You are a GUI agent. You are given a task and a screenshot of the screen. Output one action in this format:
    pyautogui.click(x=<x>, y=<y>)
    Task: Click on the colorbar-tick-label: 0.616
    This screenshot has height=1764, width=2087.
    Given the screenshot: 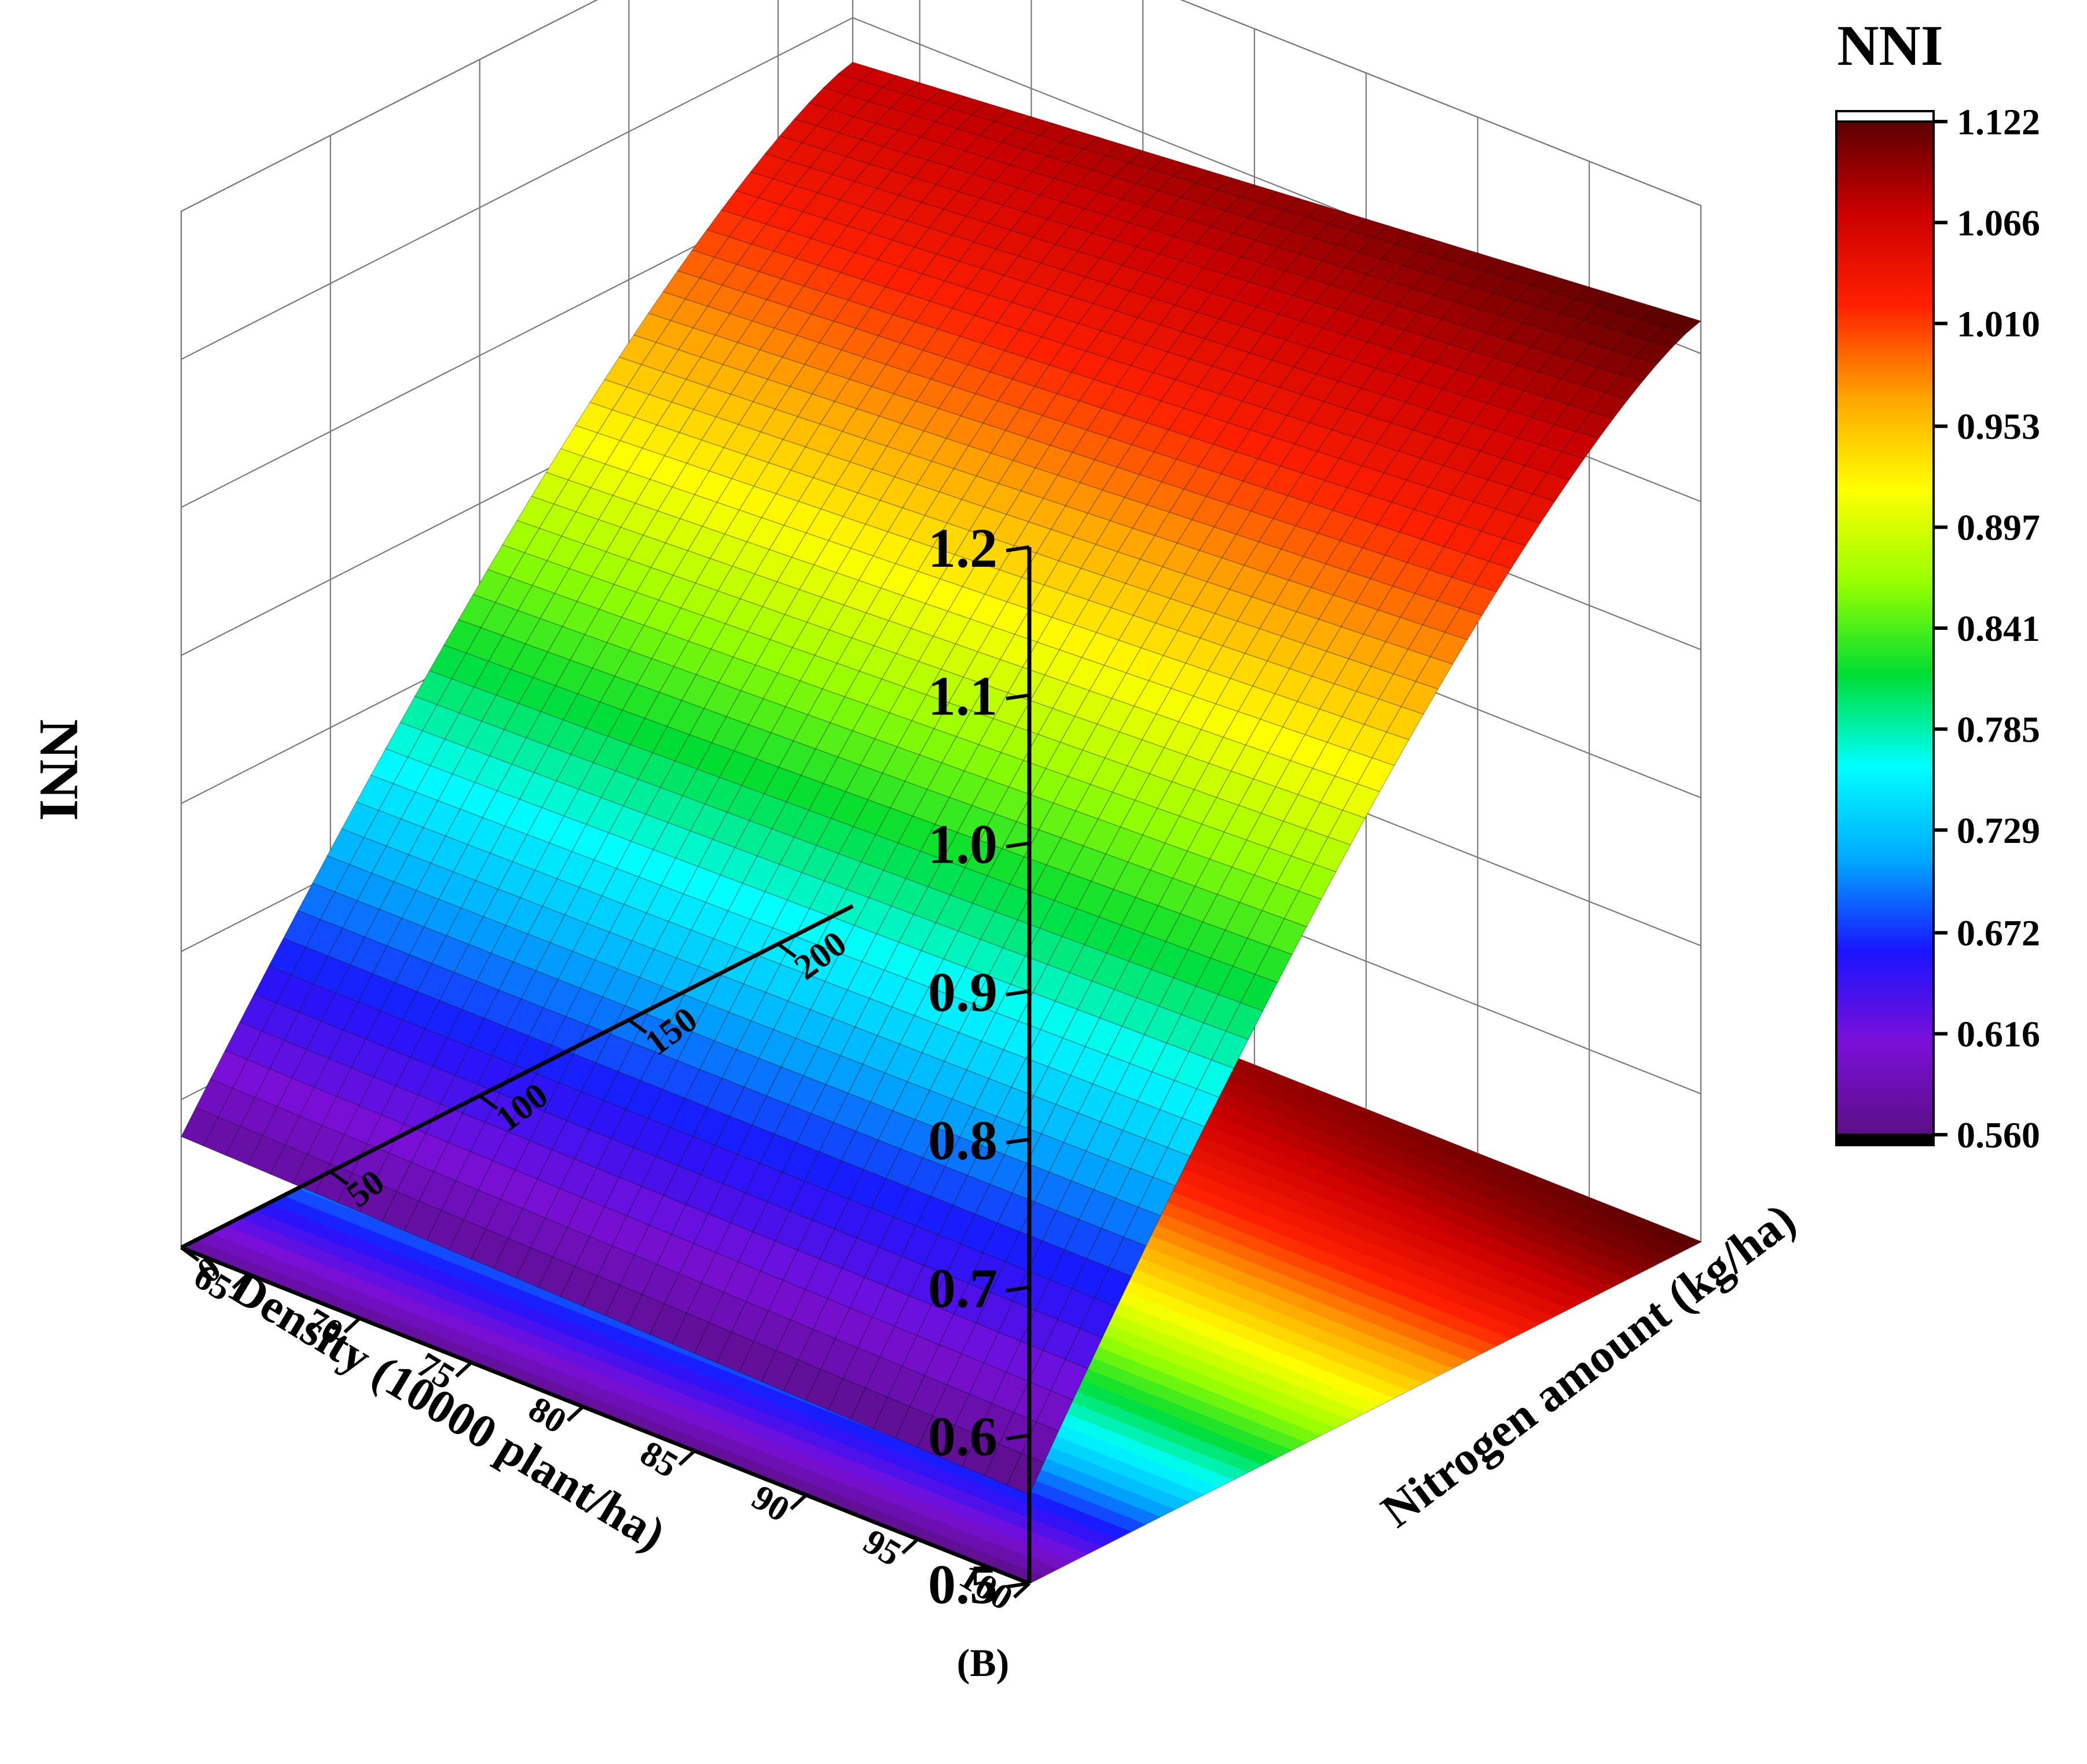 What is the action you would take?
    pyautogui.click(x=1999, y=1035)
    